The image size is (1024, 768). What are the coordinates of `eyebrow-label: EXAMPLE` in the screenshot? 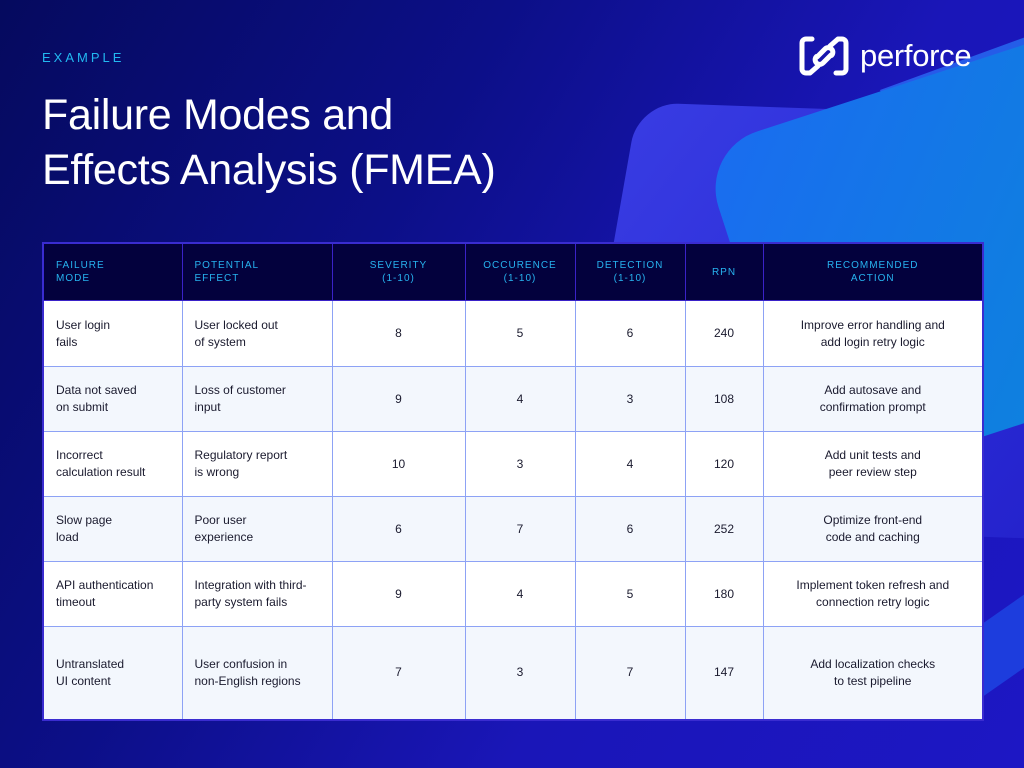 It's located at (83, 57).